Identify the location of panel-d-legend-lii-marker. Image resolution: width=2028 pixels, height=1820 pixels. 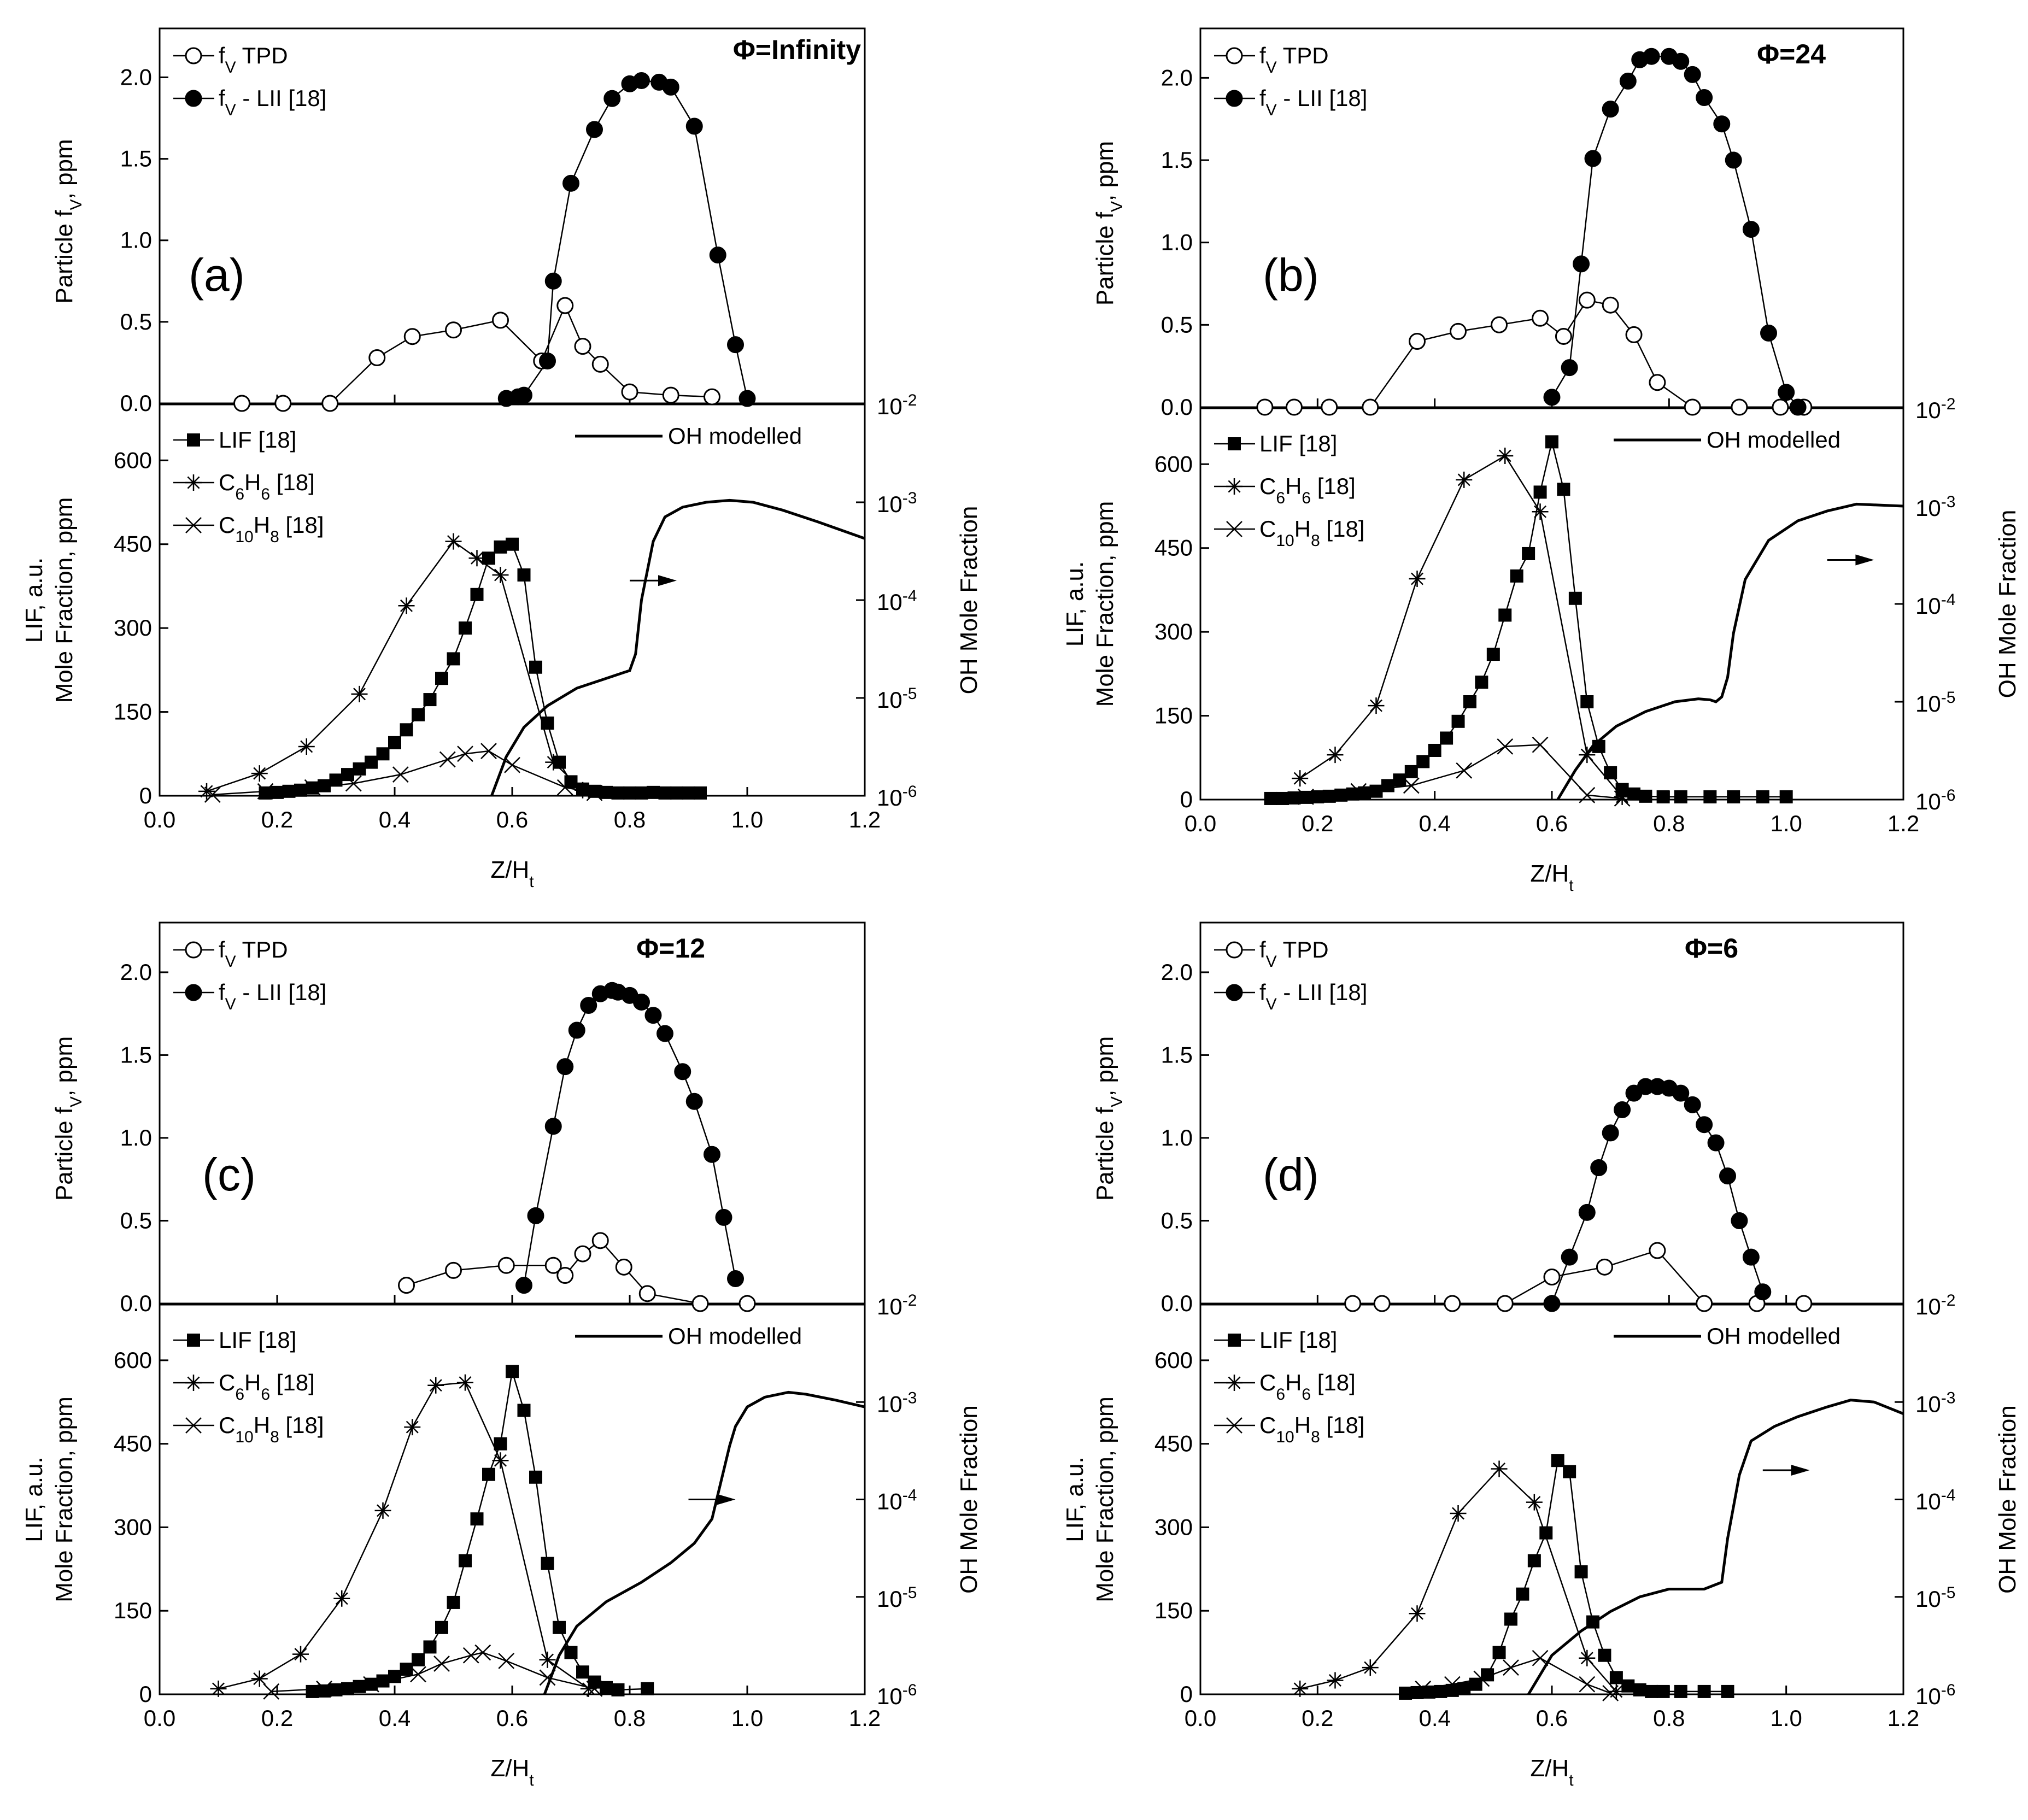
(1234, 992).